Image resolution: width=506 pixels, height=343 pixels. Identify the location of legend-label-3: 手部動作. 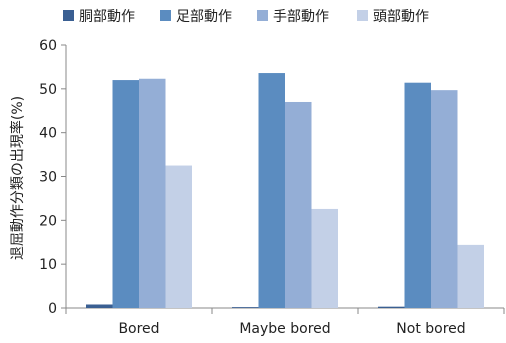
(301, 17).